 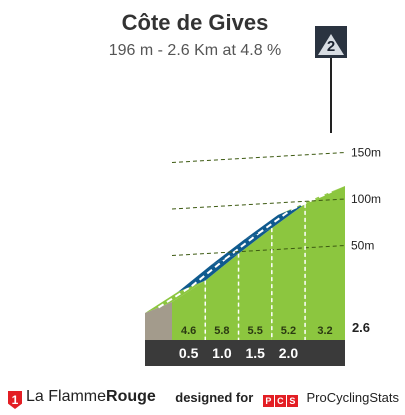 I want to click on pcs-name: ProCyclingStats, so click(x=352, y=397).